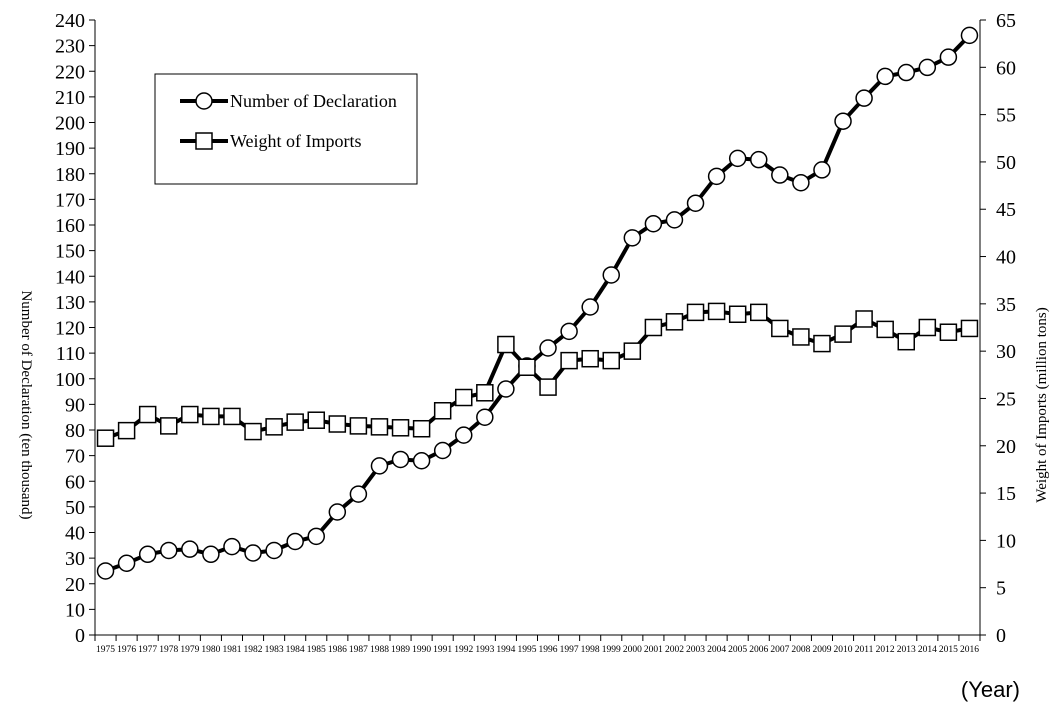 The height and width of the screenshot is (711, 1055). What do you see at coordinates (379, 650) in the screenshot?
I see `x-tick-label: 1988` at bounding box center [379, 650].